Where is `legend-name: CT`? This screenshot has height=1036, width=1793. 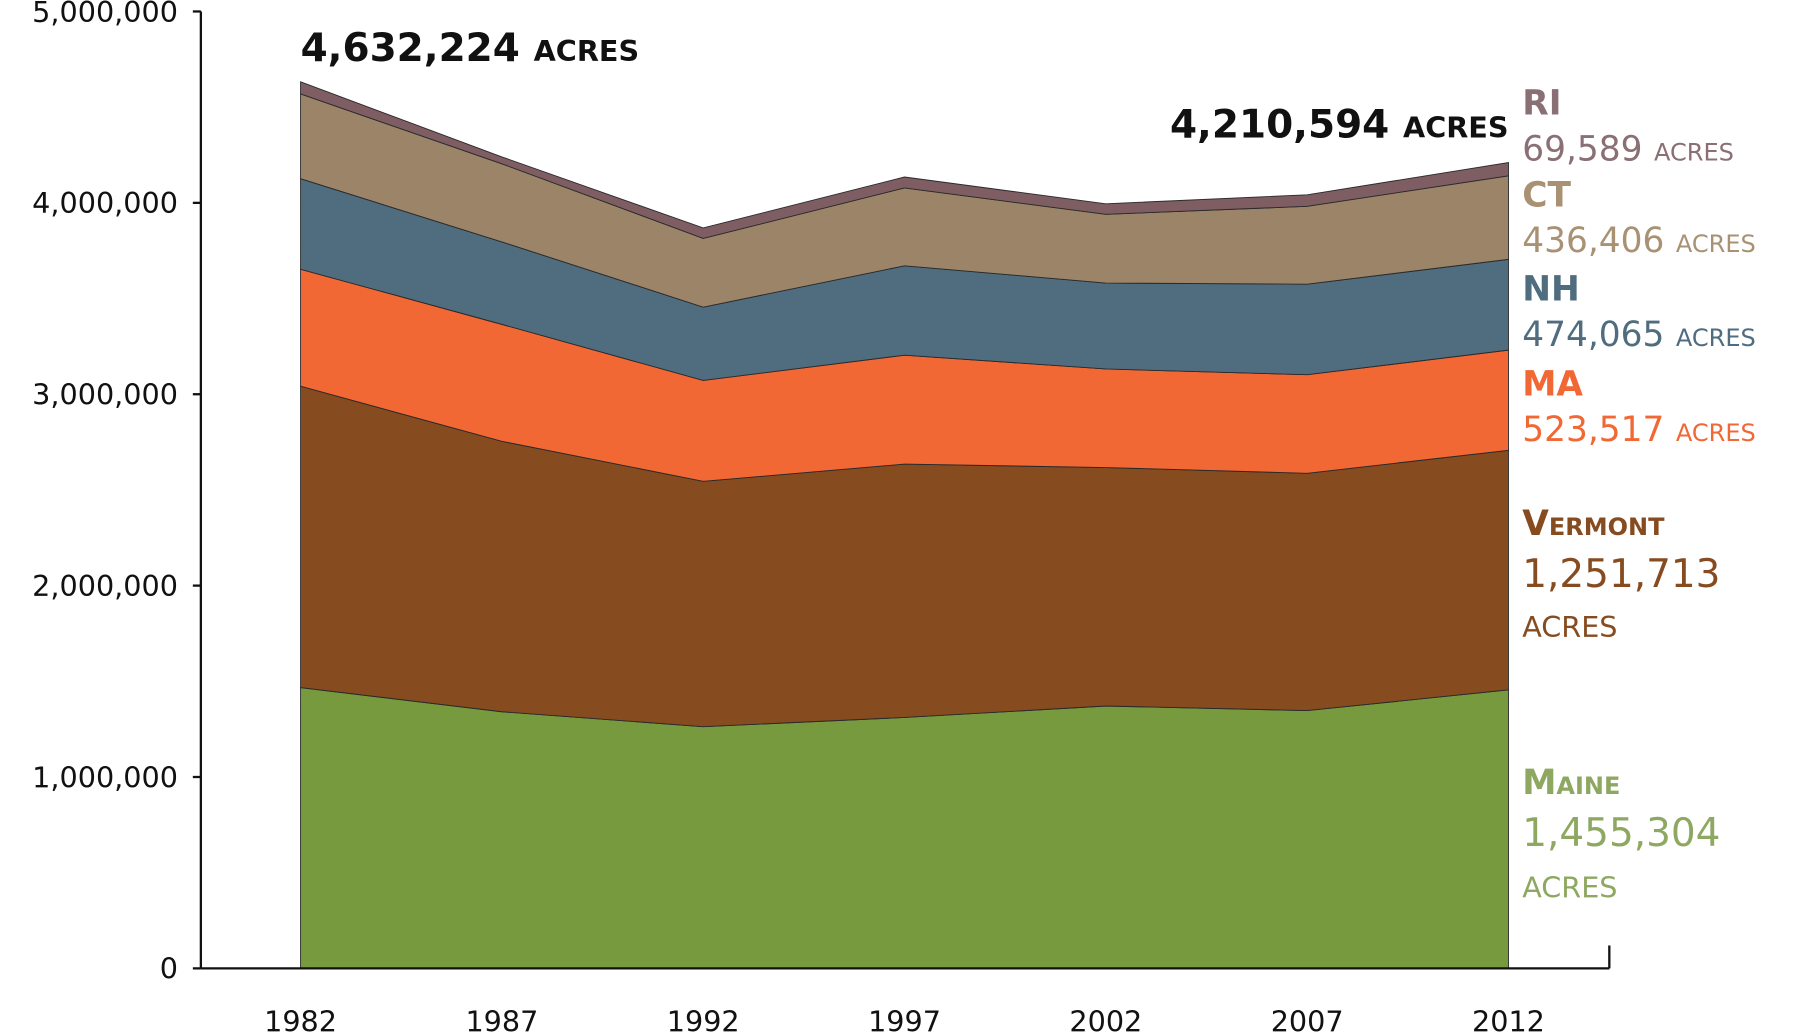 legend-name: CT is located at coordinates (1546, 195).